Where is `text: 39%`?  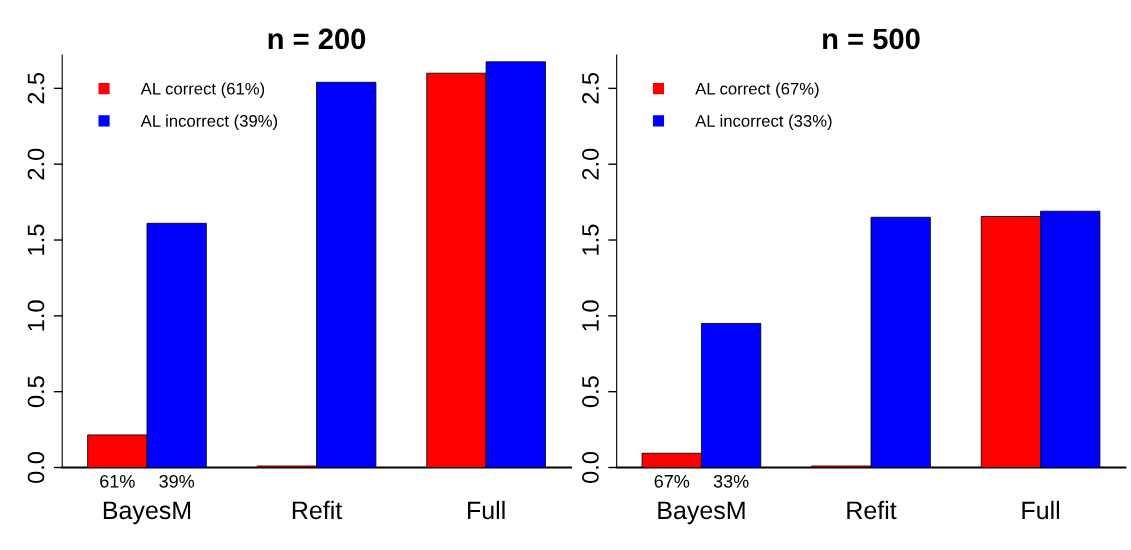
text: 39% is located at coordinates (177, 481).